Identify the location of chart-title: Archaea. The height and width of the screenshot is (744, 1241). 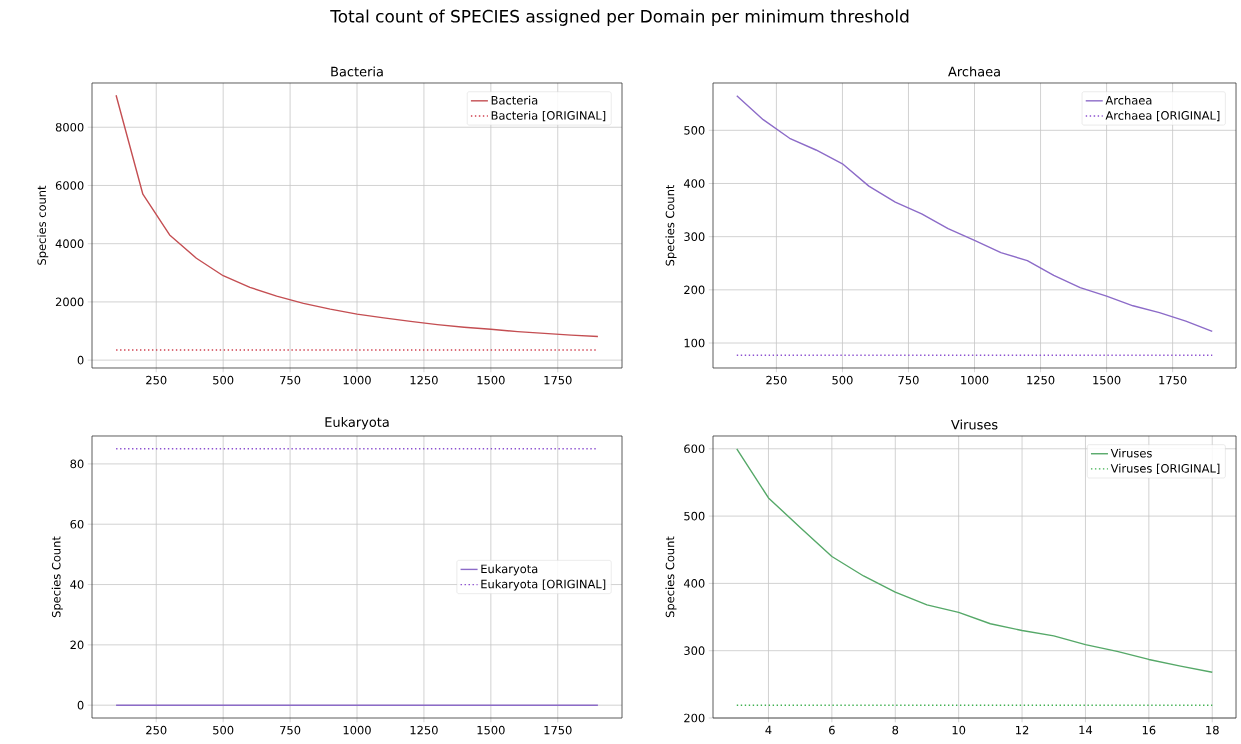
(974, 71).